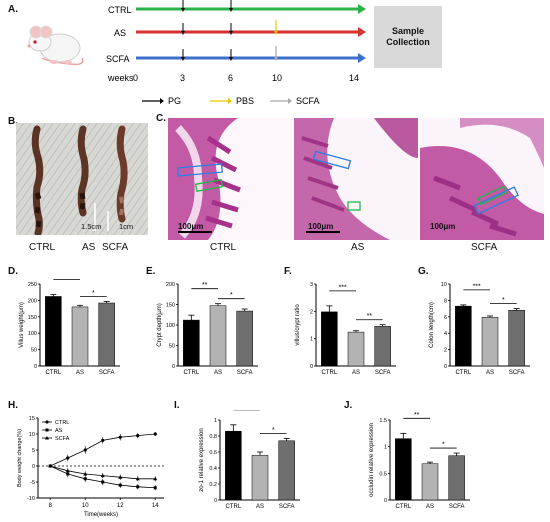 The height and width of the screenshot is (522, 550). Describe the element at coordinates (311, 285) in the screenshot. I see `y-tick-label-f-3: 3` at that location.